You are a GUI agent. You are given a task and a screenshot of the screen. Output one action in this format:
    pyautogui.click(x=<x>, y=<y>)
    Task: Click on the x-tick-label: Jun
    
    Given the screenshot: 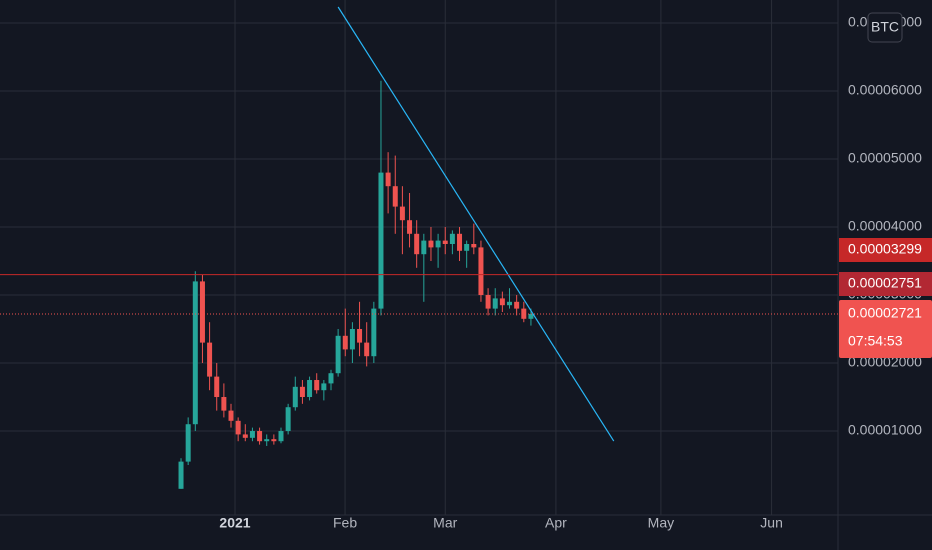 What is the action you would take?
    pyautogui.click(x=771, y=523)
    